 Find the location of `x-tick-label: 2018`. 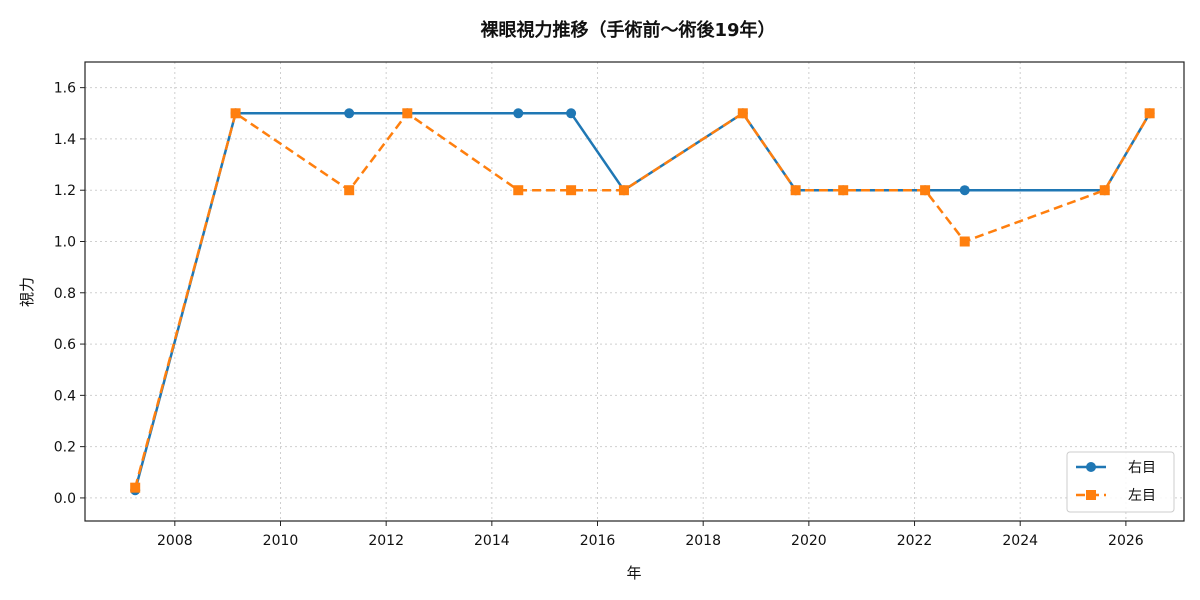

x-tick-label: 2018 is located at coordinates (703, 541).